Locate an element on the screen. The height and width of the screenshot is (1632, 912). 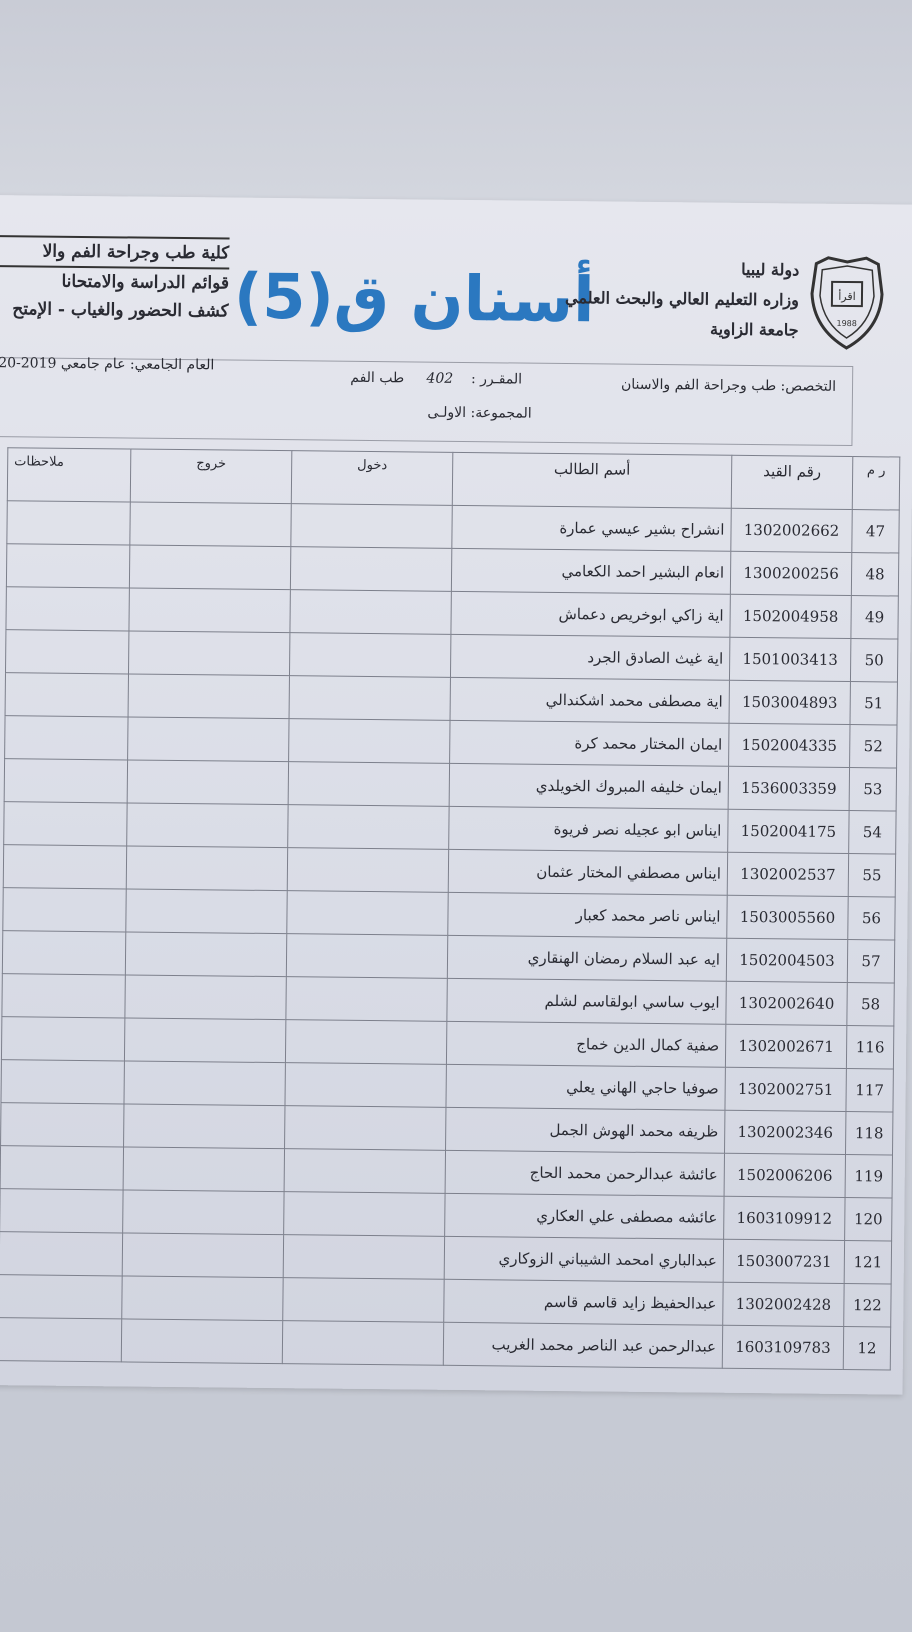
row-number: 117 is located at coordinates (869, 1090).